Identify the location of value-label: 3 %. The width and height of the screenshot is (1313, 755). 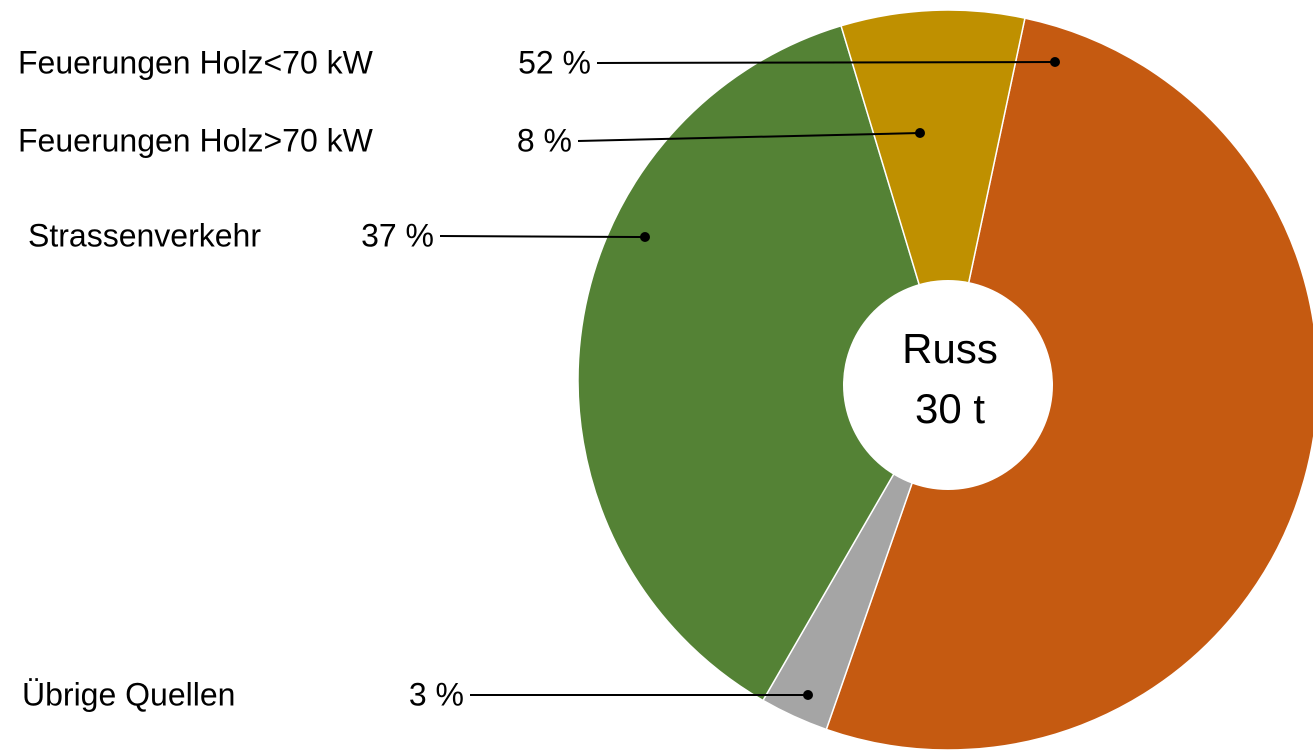
(436, 694).